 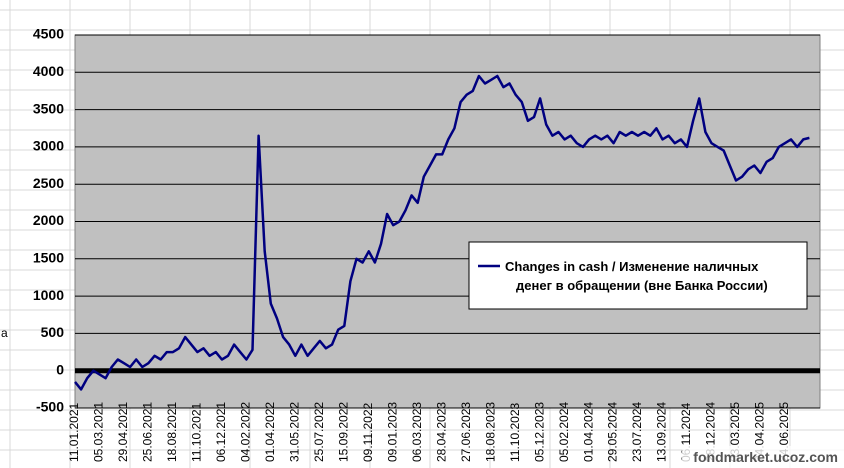 I want to click on x-tick-label: 25.07.2022, so click(x=319, y=432).